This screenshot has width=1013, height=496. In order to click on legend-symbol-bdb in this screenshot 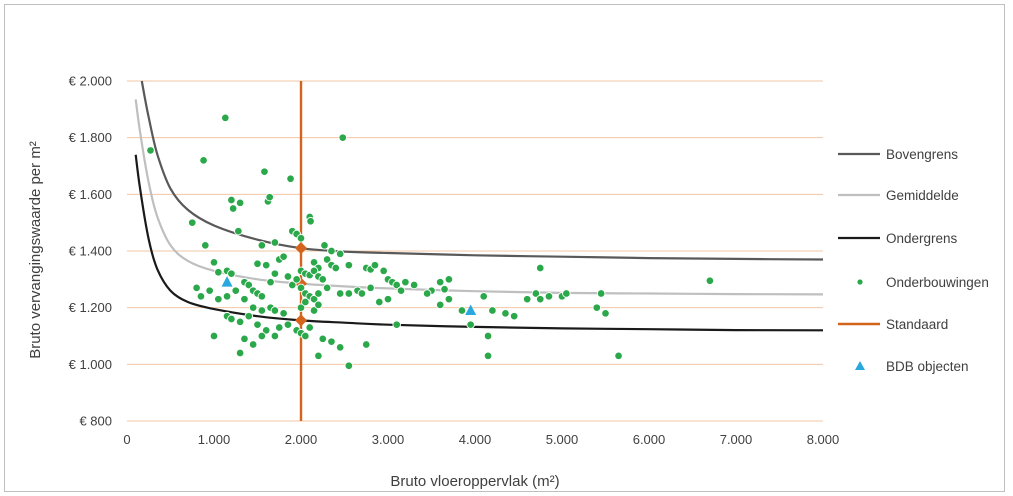, I will do `click(860, 365)`.